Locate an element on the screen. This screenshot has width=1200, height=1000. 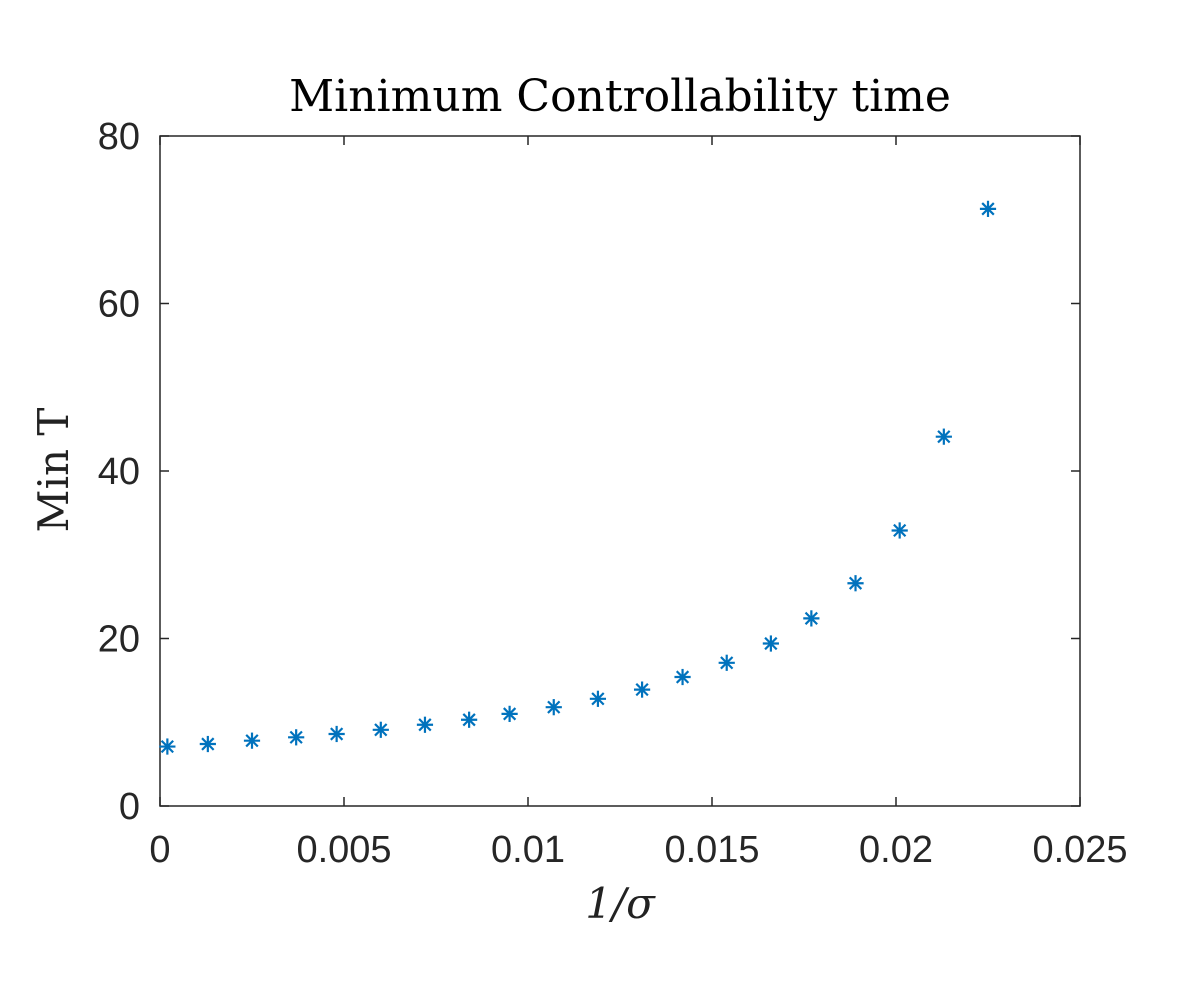
x-tick-label: 0.015 is located at coordinates (711, 850).